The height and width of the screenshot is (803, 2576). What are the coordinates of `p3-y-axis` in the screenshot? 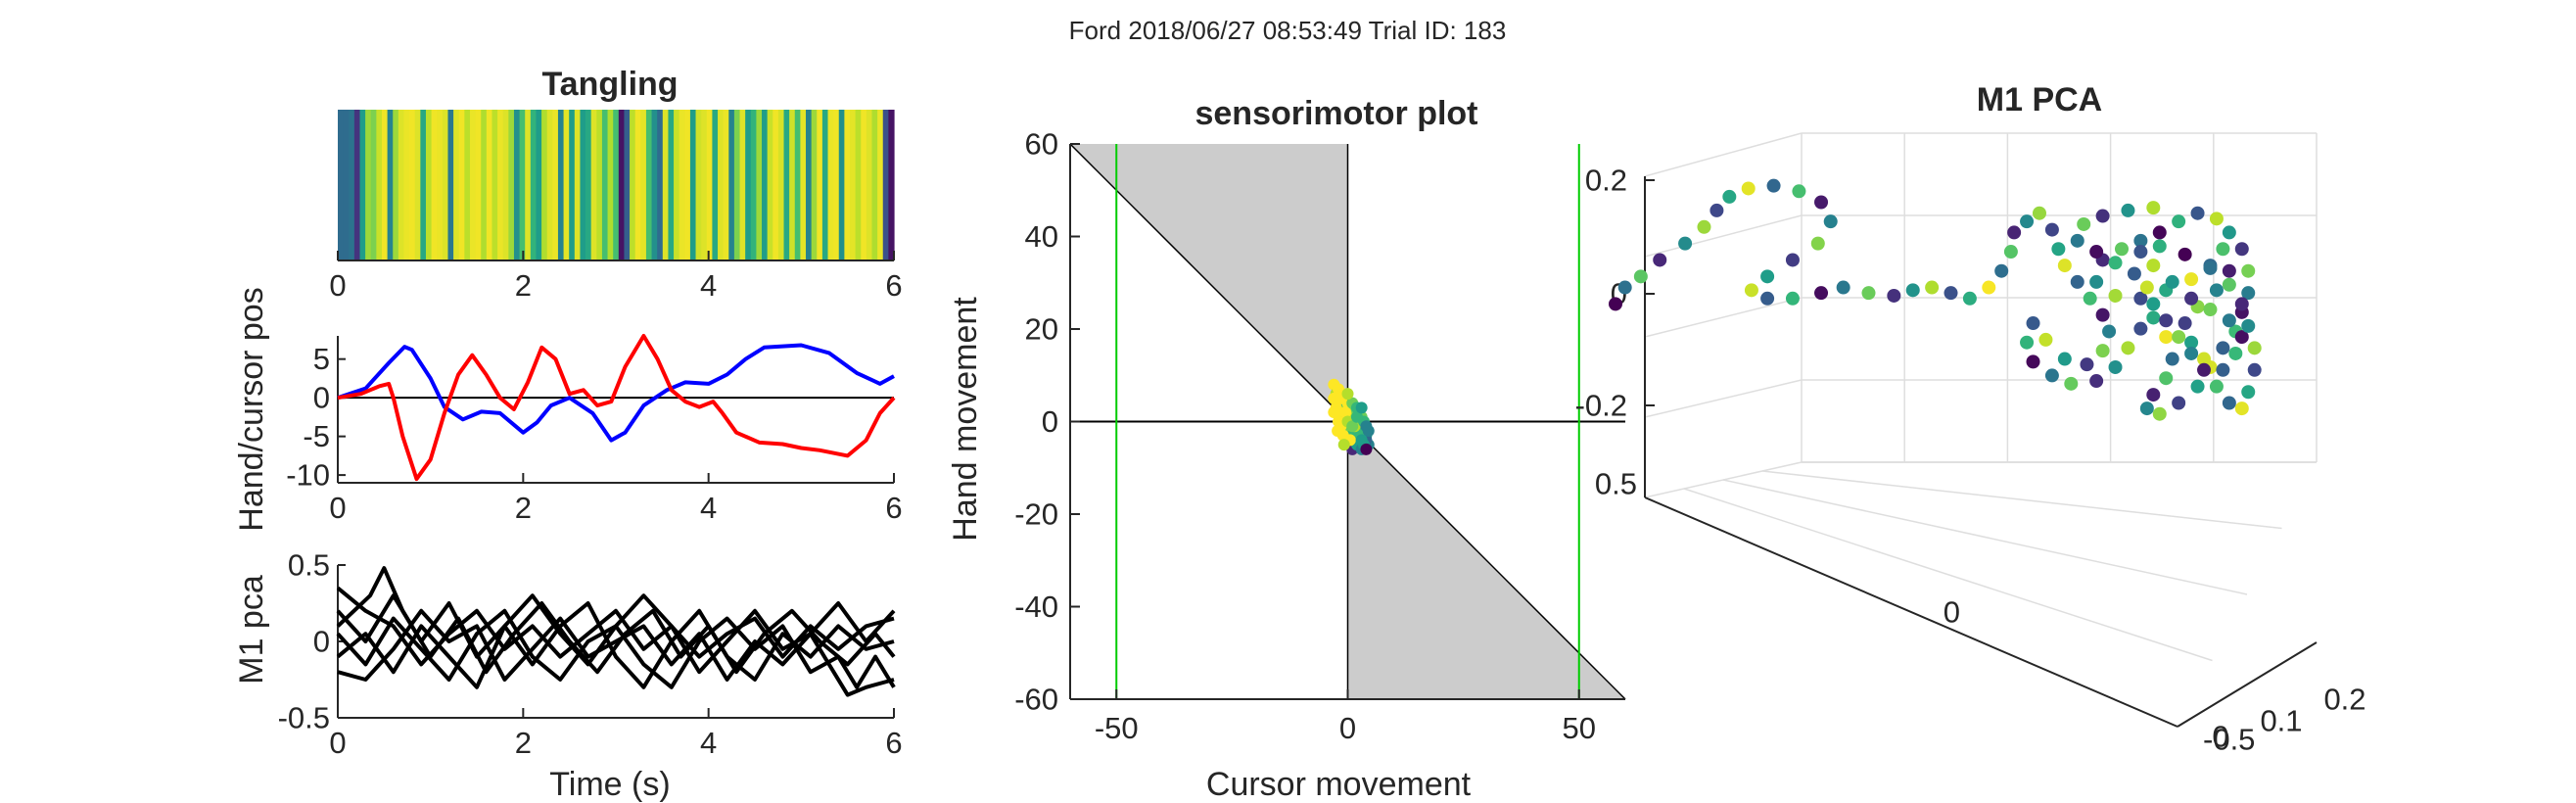 It's located at (1911, 612).